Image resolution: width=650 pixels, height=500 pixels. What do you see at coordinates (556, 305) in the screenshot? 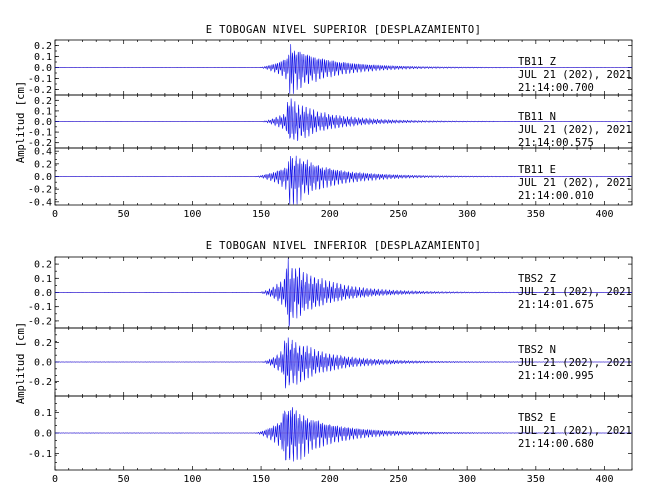
I see `record-time-label: 21:14:01.675` at bounding box center [556, 305].